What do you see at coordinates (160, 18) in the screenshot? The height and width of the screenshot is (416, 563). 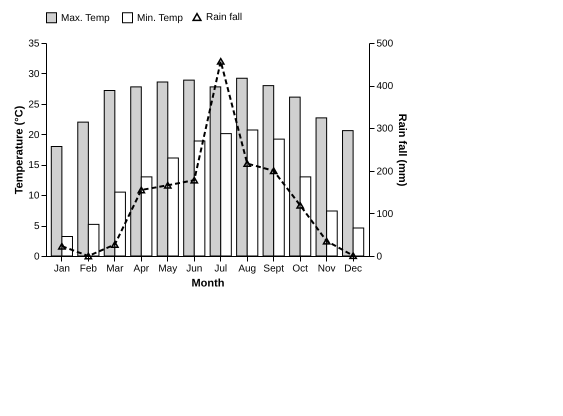 I see `legend-label: Min. Temp` at bounding box center [160, 18].